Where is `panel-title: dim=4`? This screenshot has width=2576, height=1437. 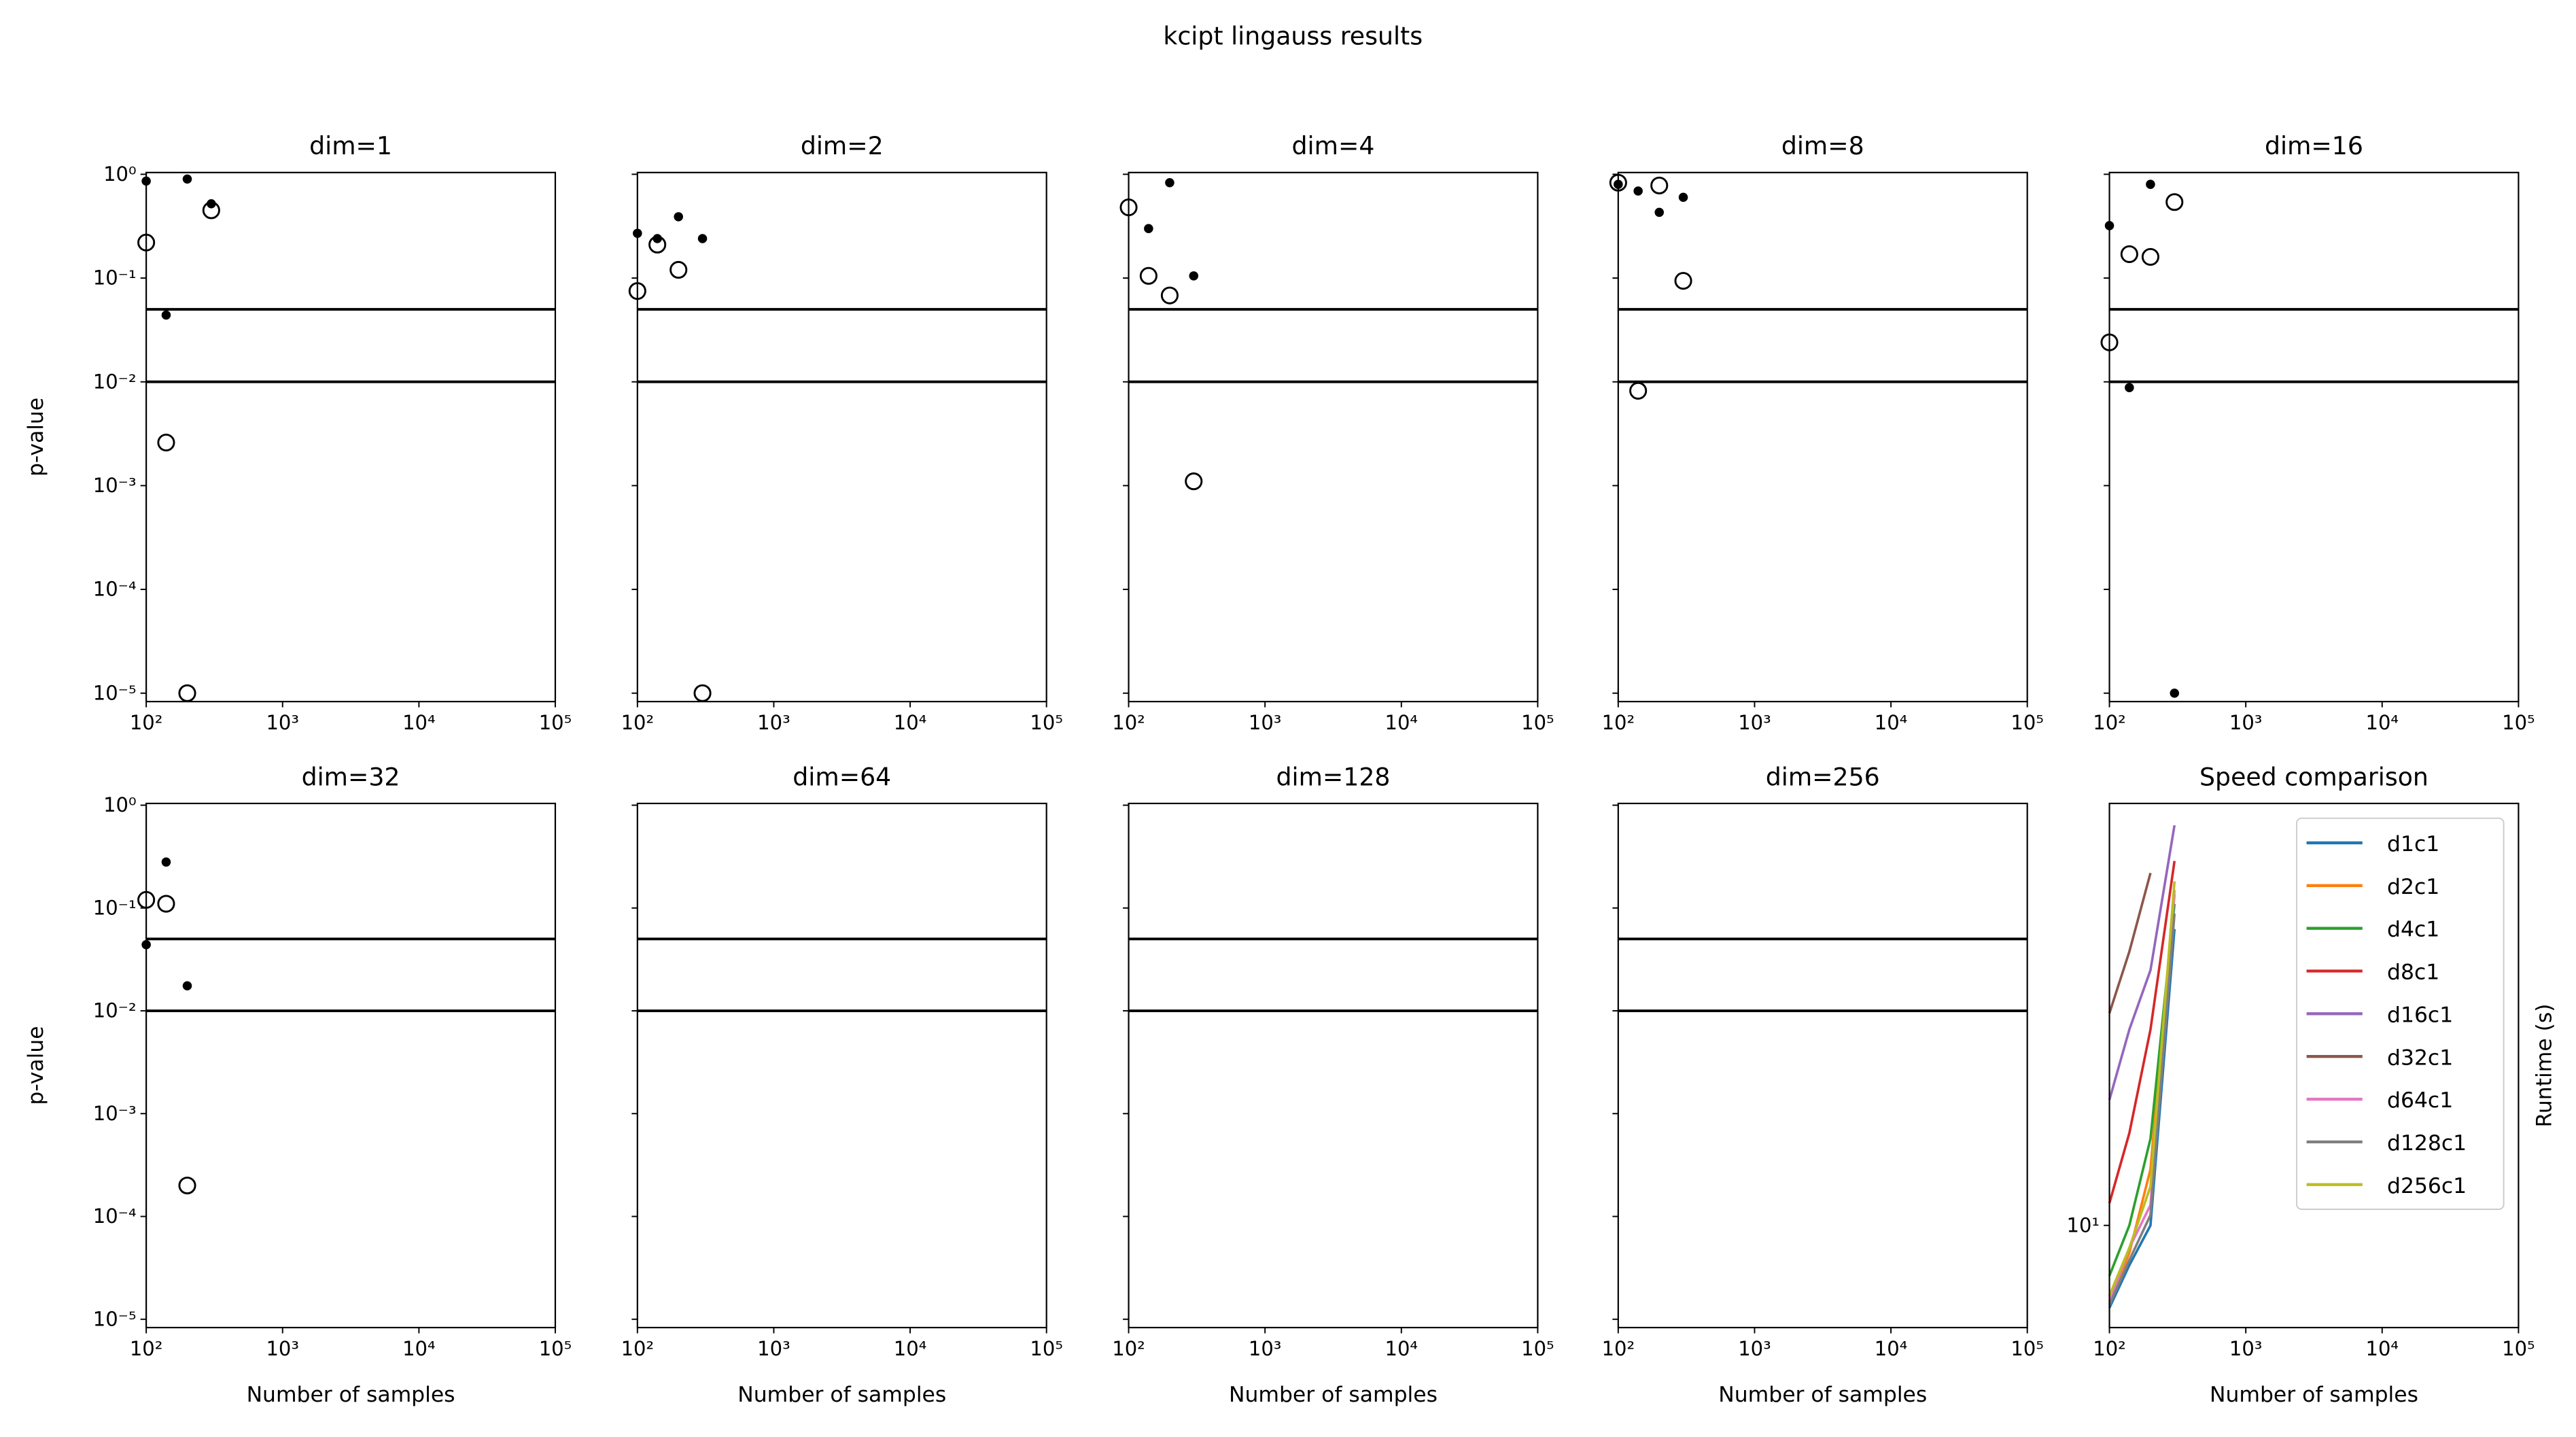 panel-title: dim=4 is located at coordinates (1333, 145).